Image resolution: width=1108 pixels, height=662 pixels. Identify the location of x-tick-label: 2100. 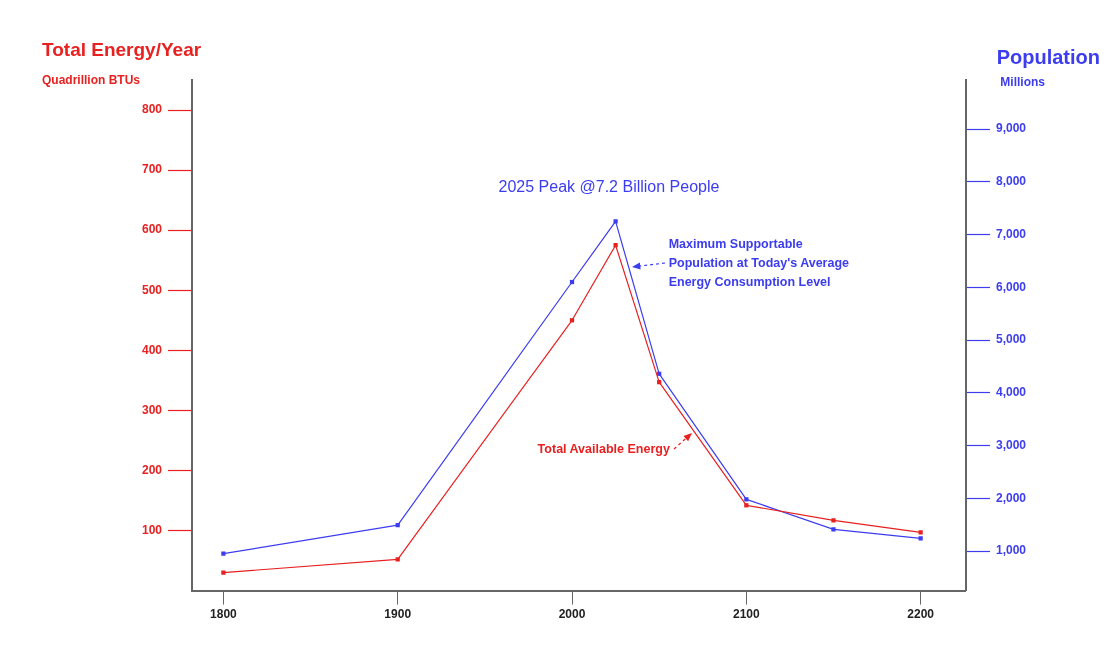
(746, 614).